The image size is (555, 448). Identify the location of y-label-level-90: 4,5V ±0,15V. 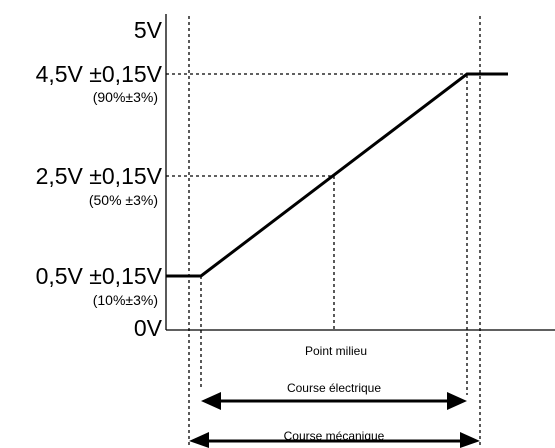
(99, 74).